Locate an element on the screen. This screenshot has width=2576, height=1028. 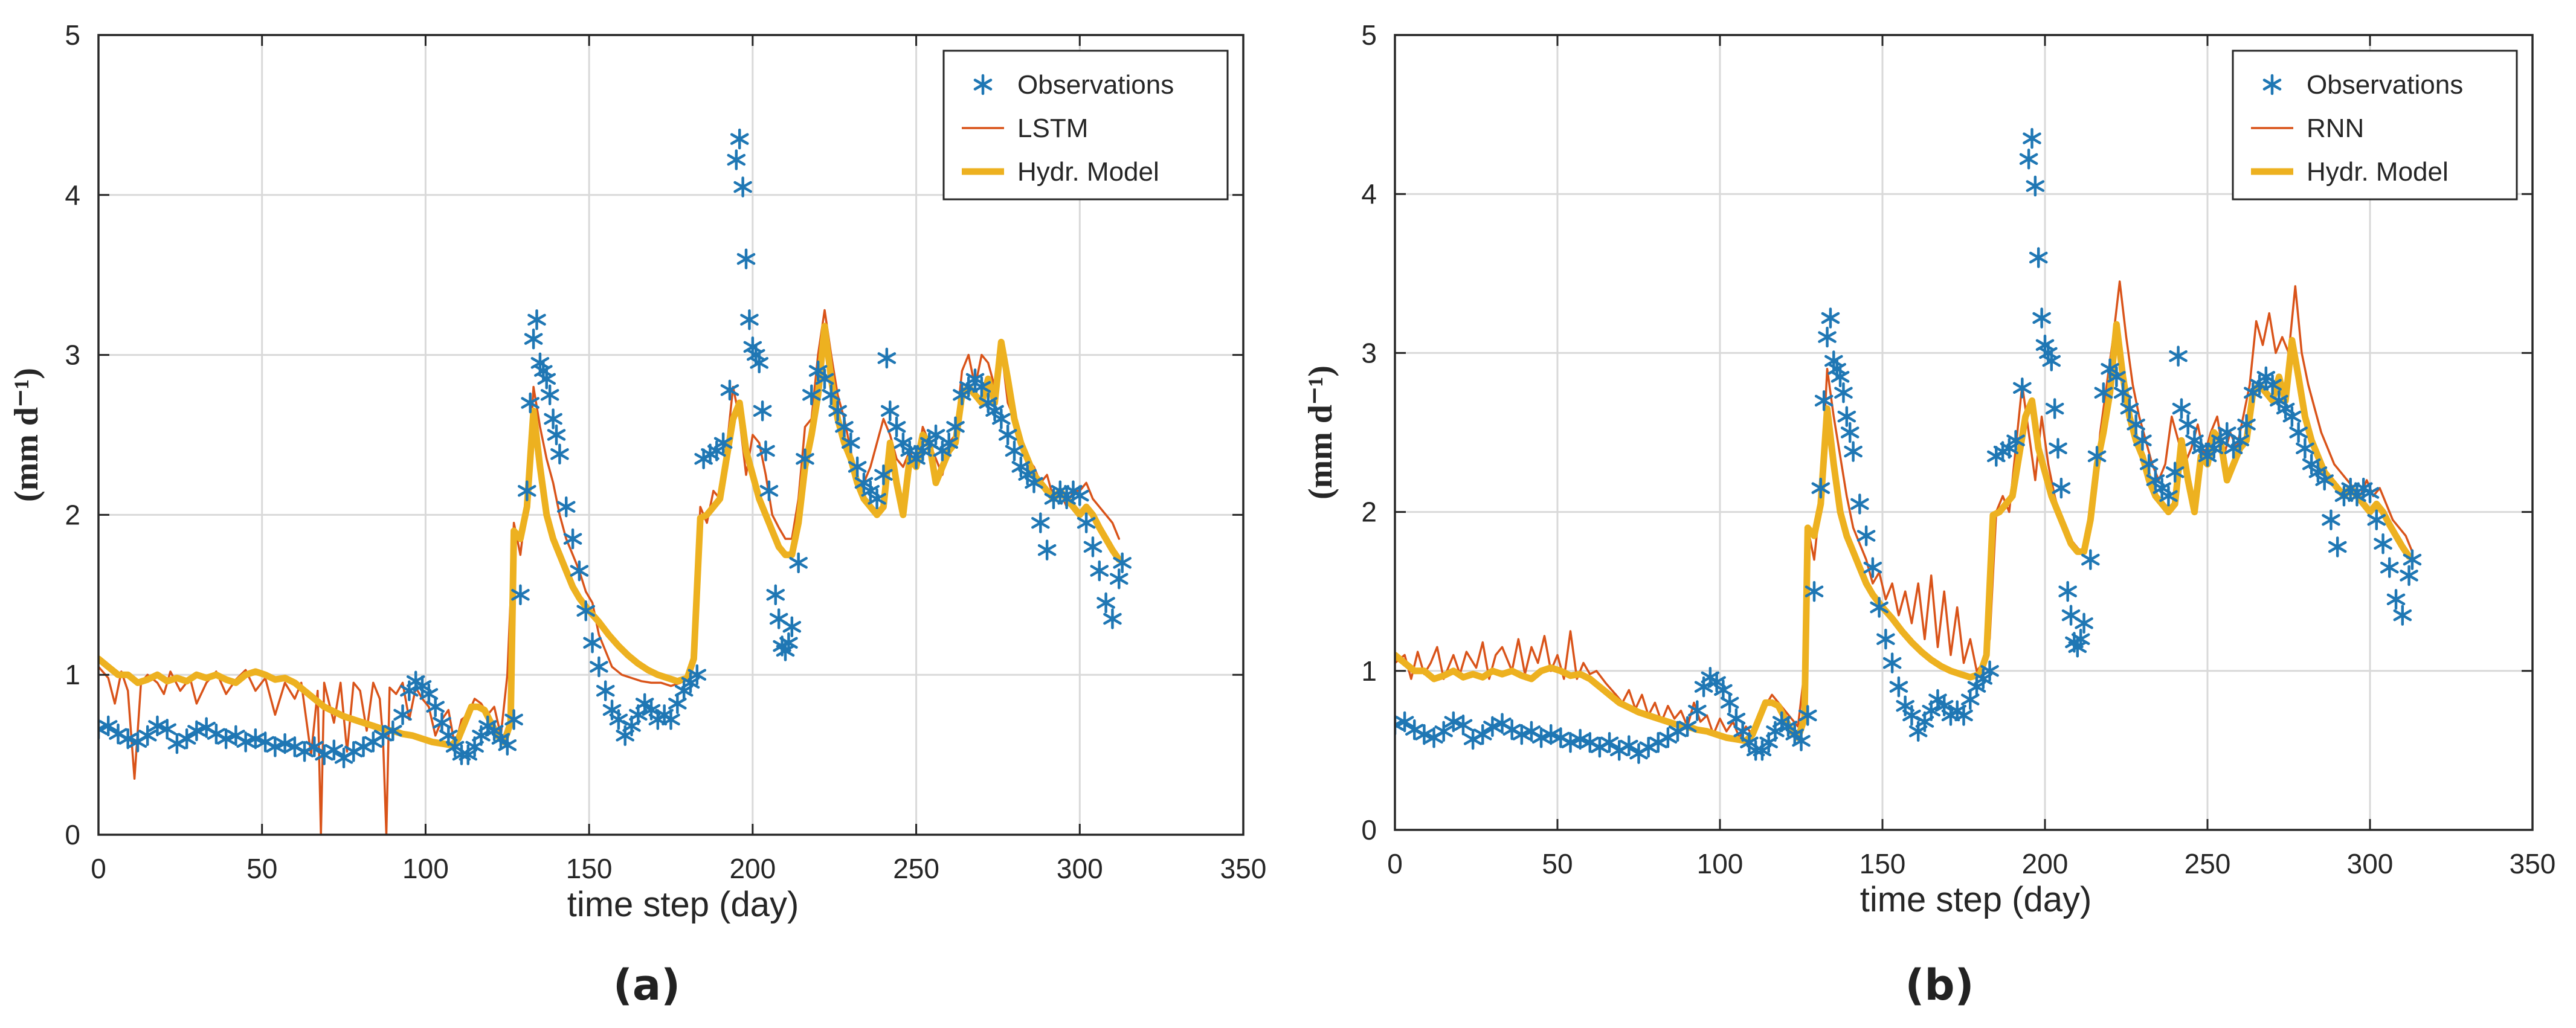
chart-a-legend-label-hydr-model: Hydr. Model is located at coordinates (1088, 172).